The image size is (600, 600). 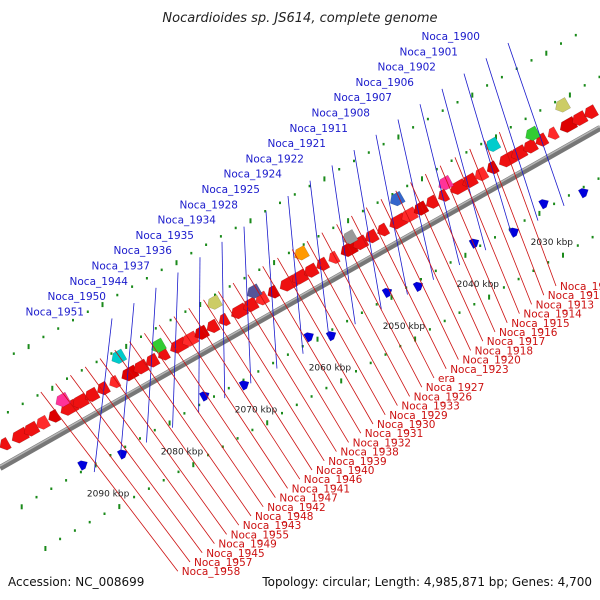 I want to click on gene-label-bottom: Noca_1930, so click(x=406, y=425).